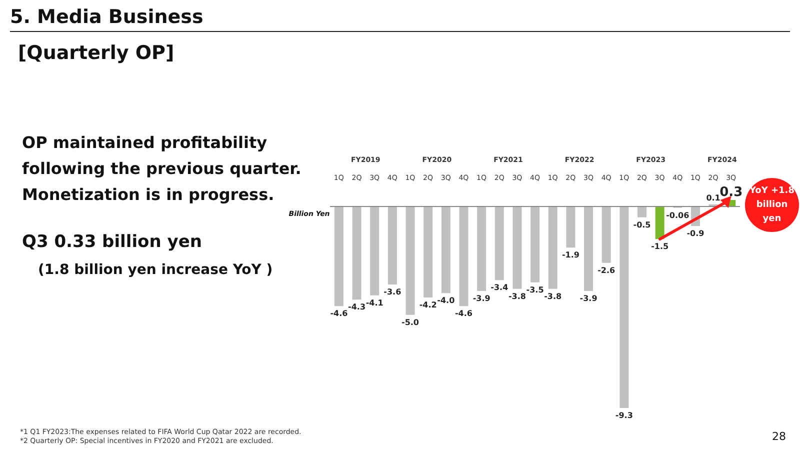 The width and height of the screenshot is (800, 450). Describe the element at coordinates (535, 289) in the screenshot. I see `data-label: -3.5` at that location.